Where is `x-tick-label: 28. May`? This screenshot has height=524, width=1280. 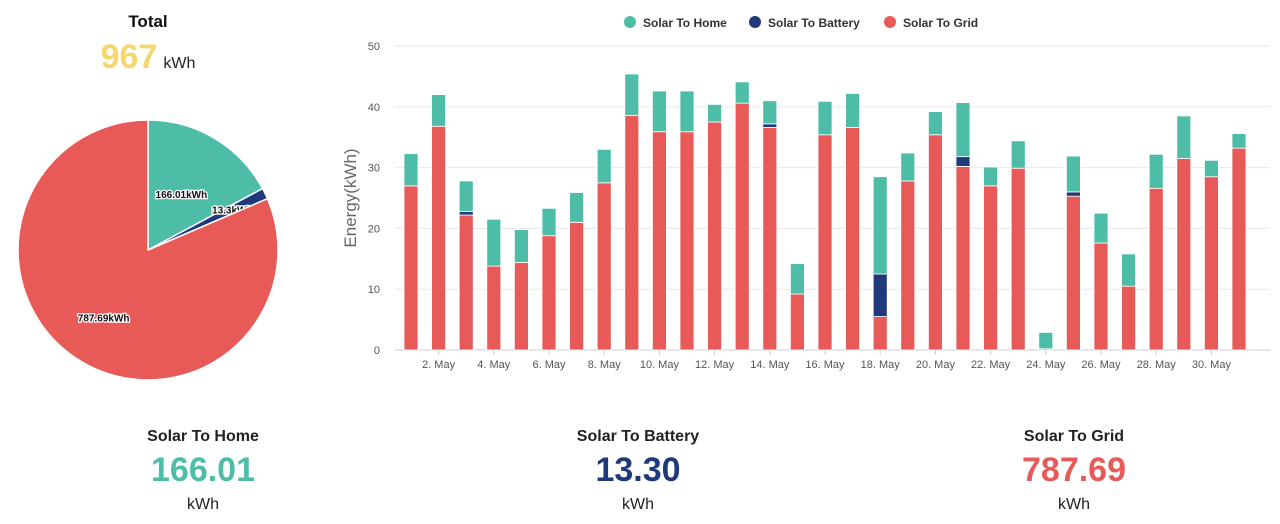 x-tick-label: 28. May is located at coordinates (1157, 365).